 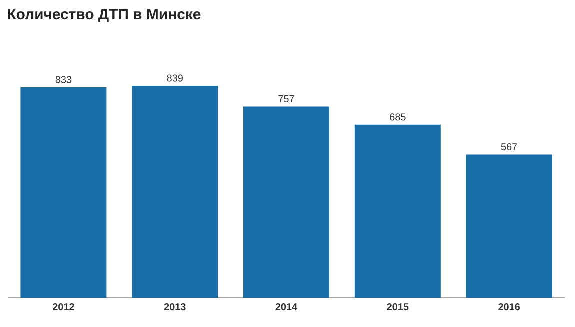 What do you see at coordinates (398, 117) in the screenshot?
I see `data-label: 685` at bounding box center [398, 117].